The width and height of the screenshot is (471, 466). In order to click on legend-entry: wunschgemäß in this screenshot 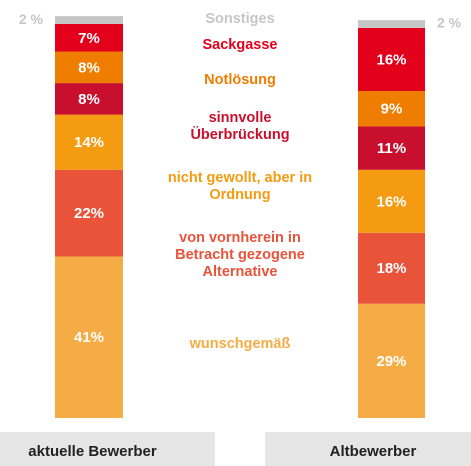, I will do `click(240, 344)`.